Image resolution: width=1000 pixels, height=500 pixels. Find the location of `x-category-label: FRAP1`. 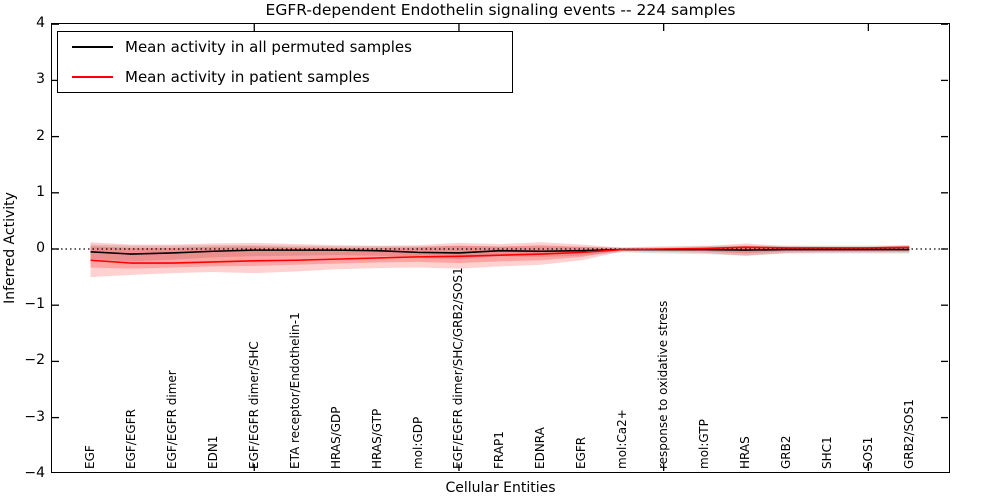

x-category-label: FRAP1 is located at coordinates (499, 450).